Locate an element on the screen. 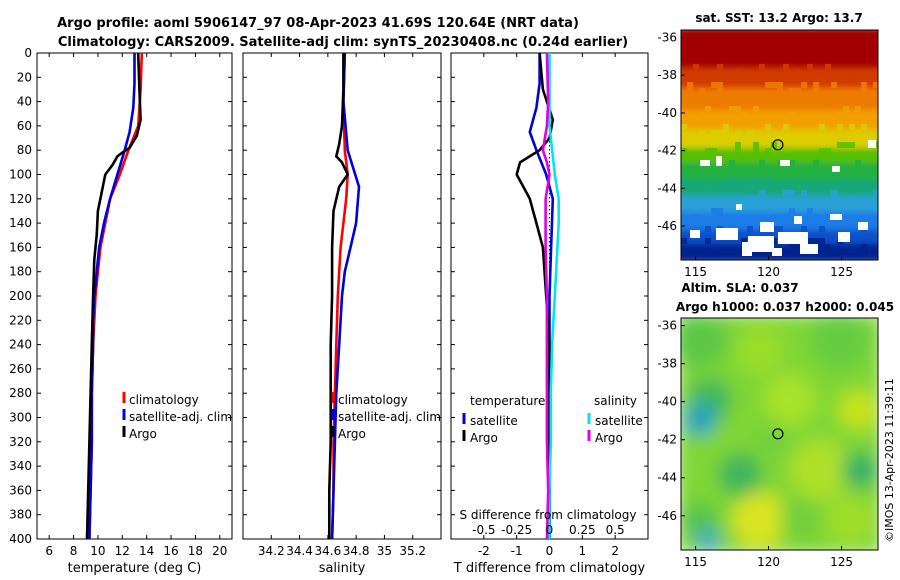  y-tick-label: 360 is located at coordinates (20, 490).